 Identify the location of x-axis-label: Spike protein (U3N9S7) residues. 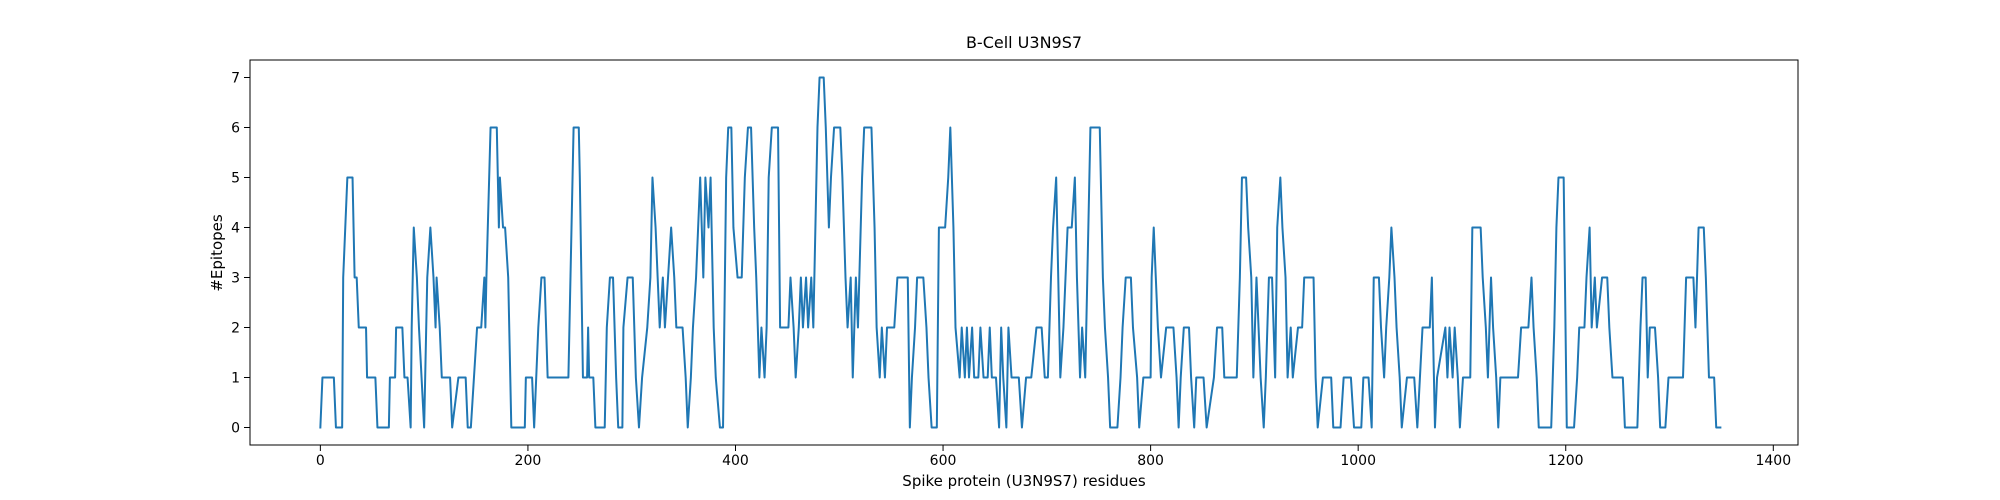
(1024, 481).